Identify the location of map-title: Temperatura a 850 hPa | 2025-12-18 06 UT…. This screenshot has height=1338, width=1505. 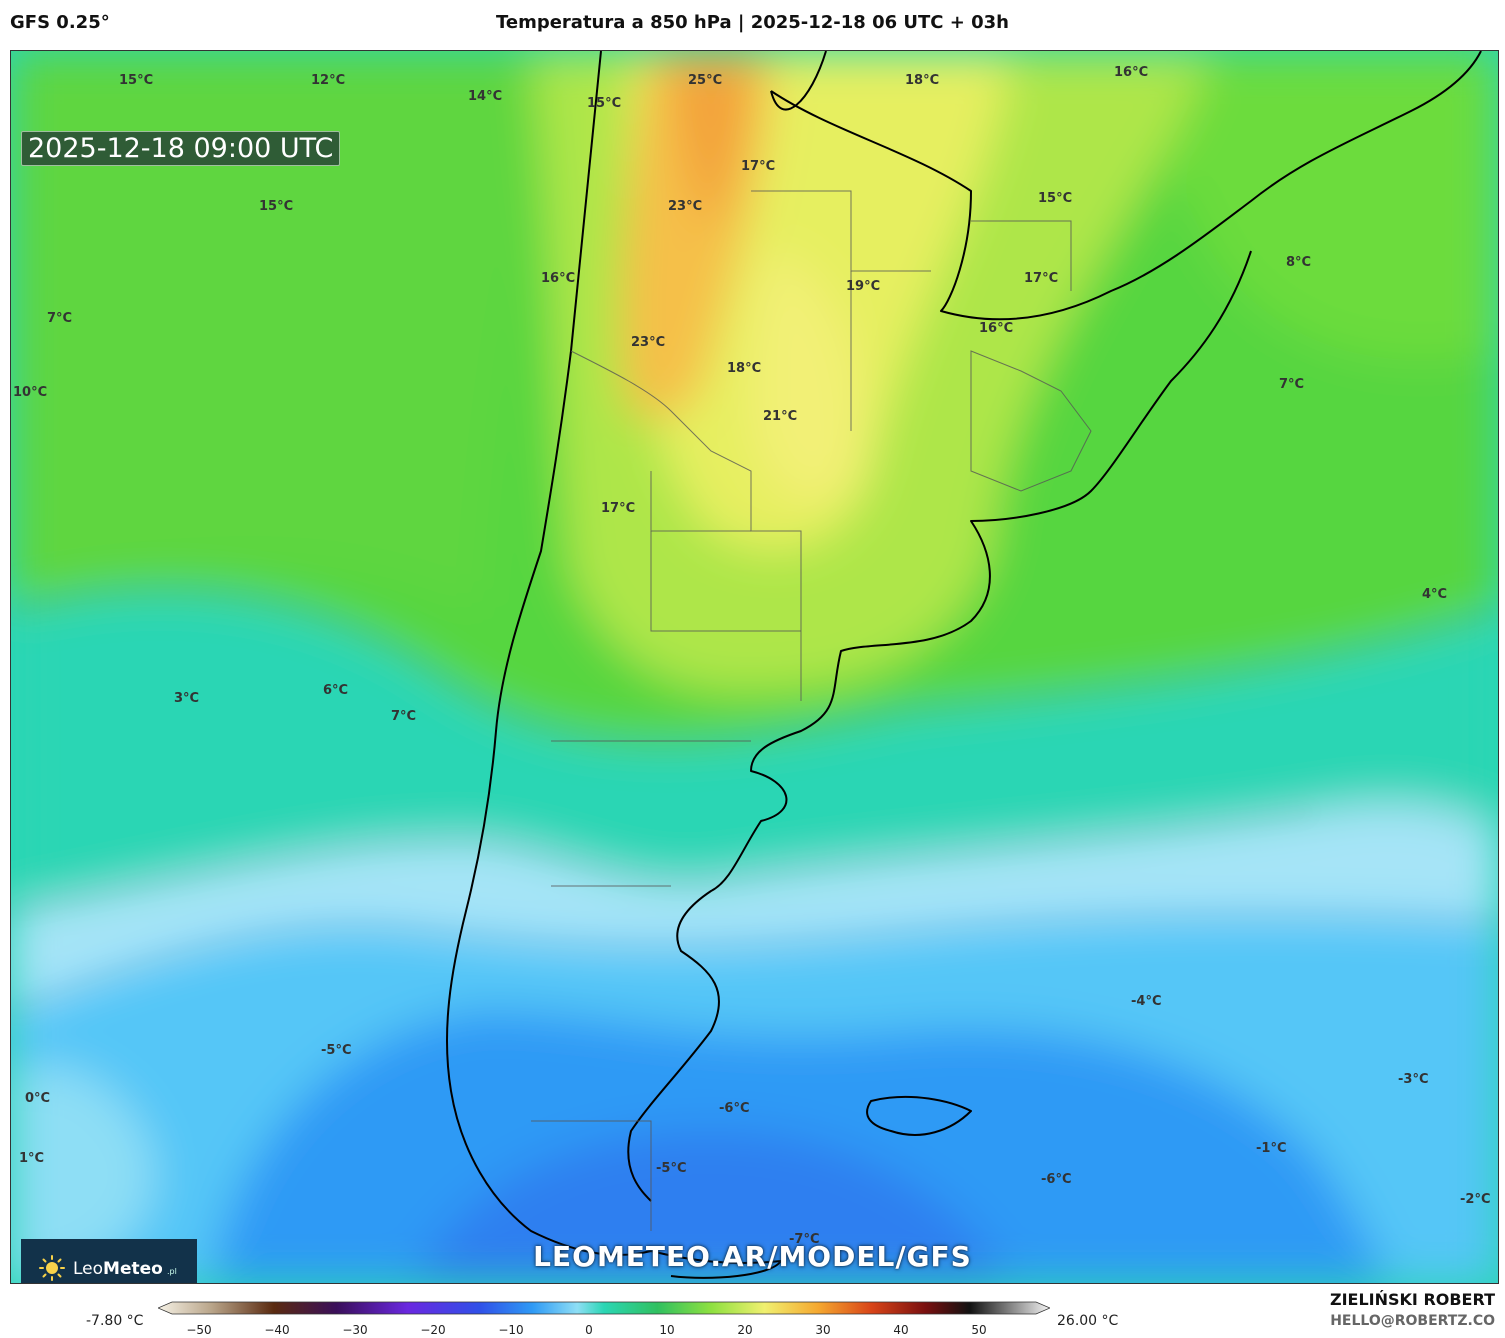
(752, 22).